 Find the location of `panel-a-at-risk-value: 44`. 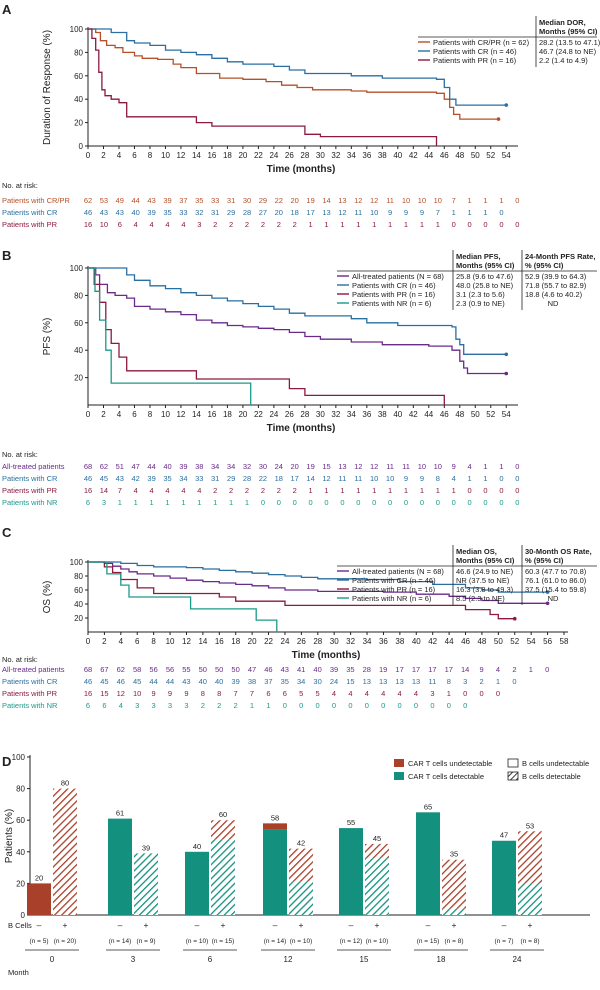

panel-a-at-risk-value: 44 is located at coordinates (136, 200).